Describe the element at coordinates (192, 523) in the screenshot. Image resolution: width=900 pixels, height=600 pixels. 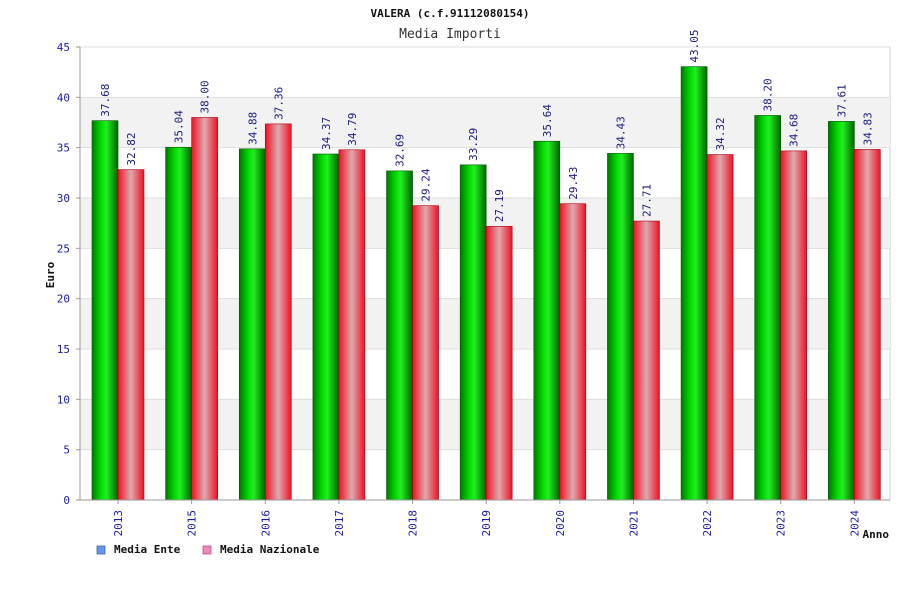
I see `x-tick-label: 2015` at that location.